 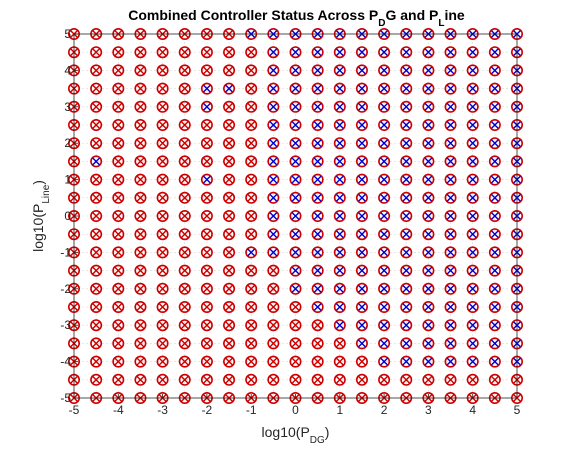 I want to click on y-axis-title-part: Line, so click(x=46, y=193).